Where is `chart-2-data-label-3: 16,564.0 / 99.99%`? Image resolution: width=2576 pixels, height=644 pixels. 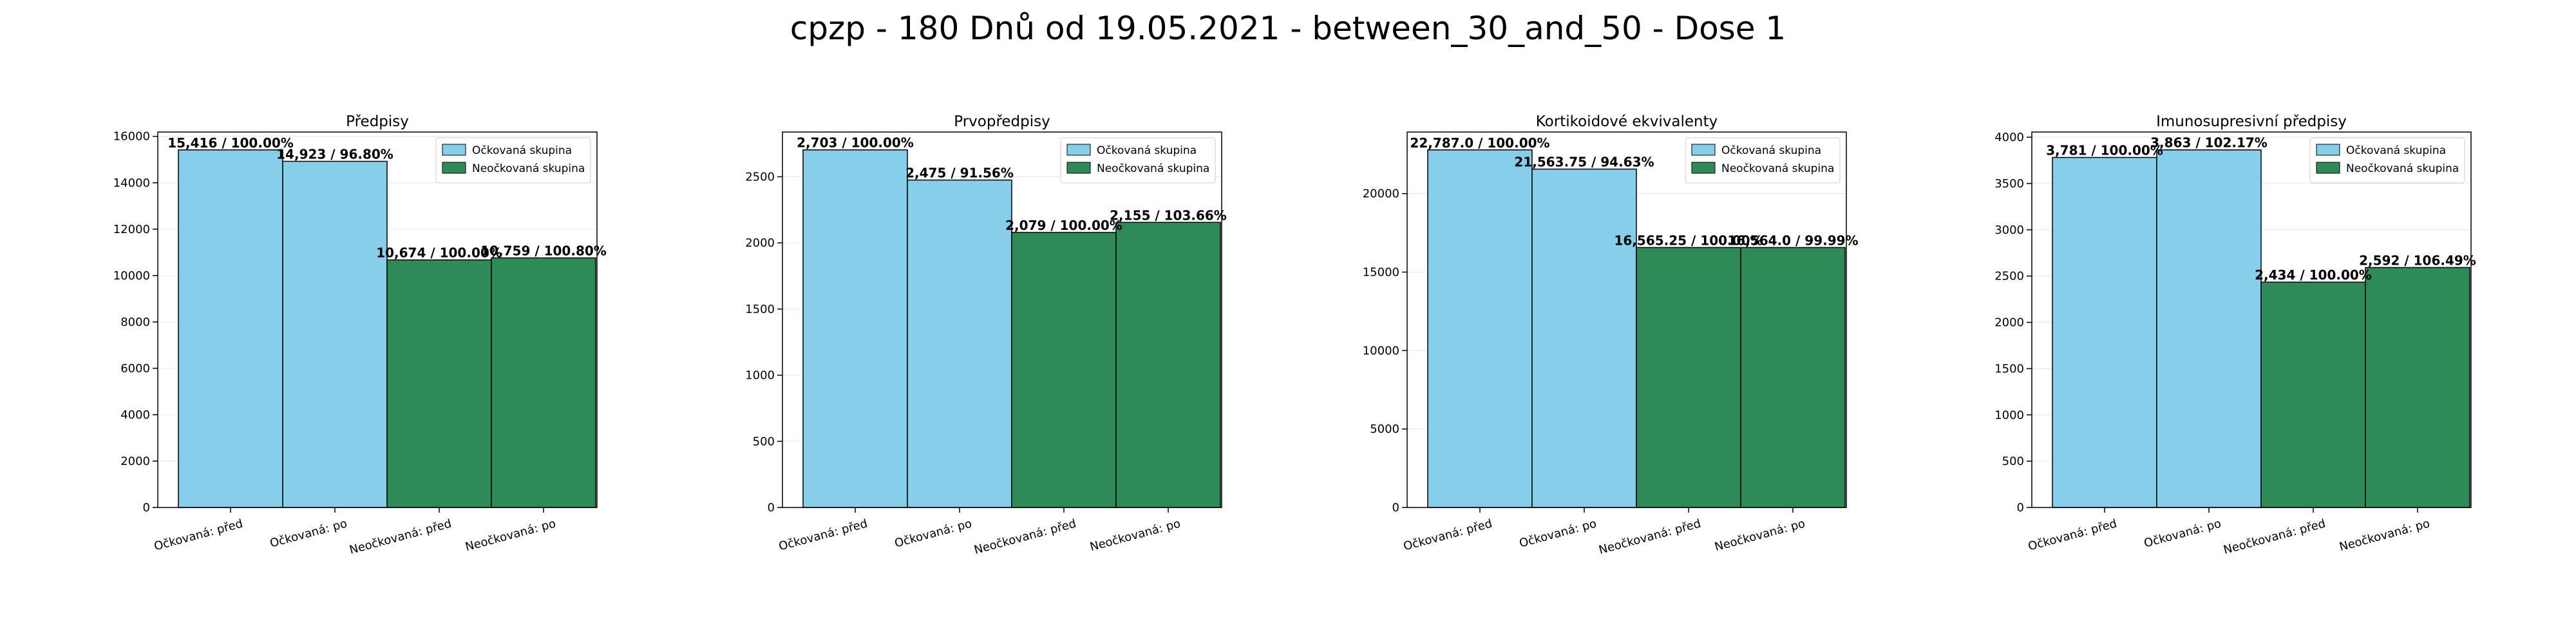
chart-2-data-label-3: 16,564.0 / 99.99% is located at coordinates (1793, 240).